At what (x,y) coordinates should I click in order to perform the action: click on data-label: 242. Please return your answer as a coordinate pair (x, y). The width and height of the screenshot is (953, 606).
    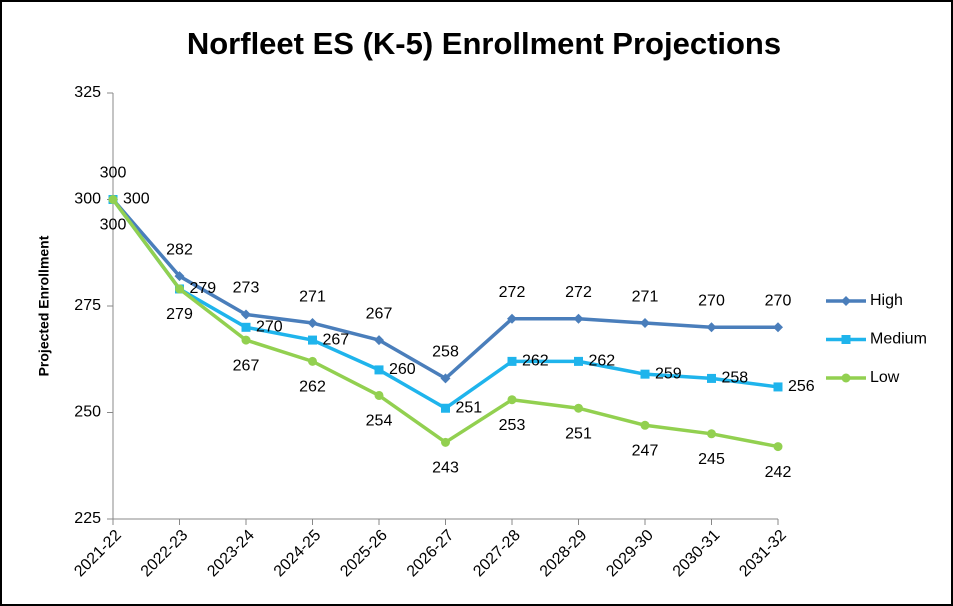
    Looking at the image, I should click on (778, 472).